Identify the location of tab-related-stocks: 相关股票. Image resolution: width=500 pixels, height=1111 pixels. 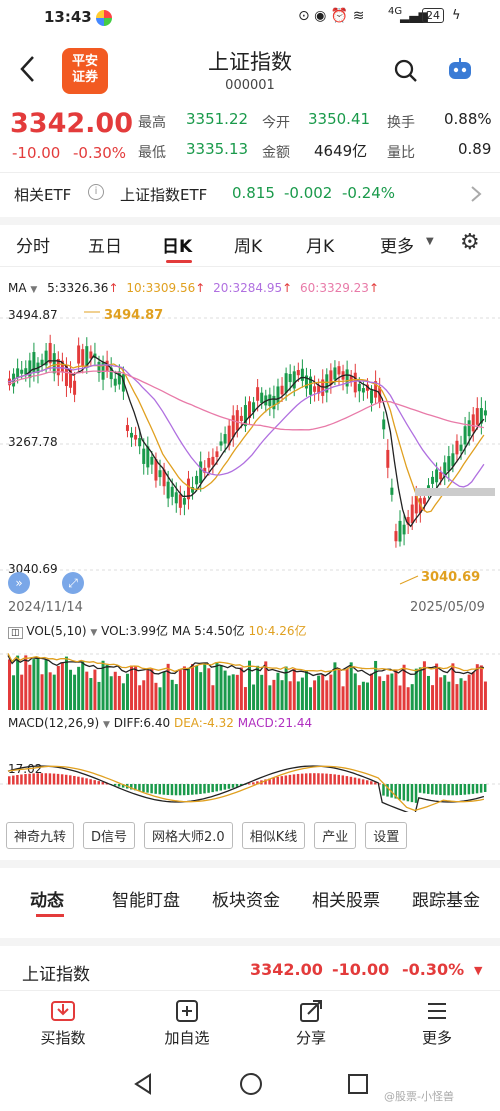
(346, 901).